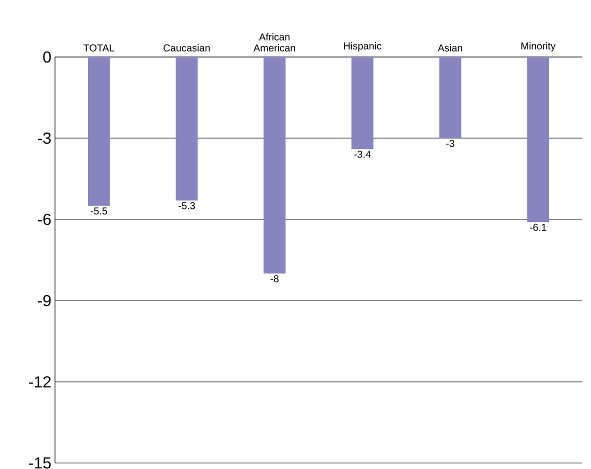 Image resolution: width=591 pixels, height=469 pixels. What do you see at coordinates (44, 300) in the screenshot?
I see `y-tick-label: -9` at bounding box center [44, 300].